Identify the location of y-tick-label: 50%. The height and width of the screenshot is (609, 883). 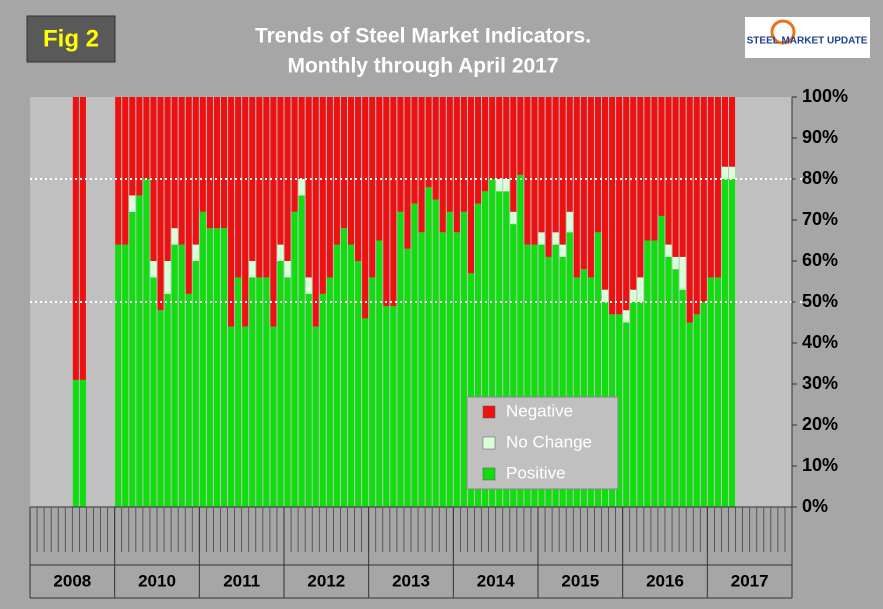
(820, 301).